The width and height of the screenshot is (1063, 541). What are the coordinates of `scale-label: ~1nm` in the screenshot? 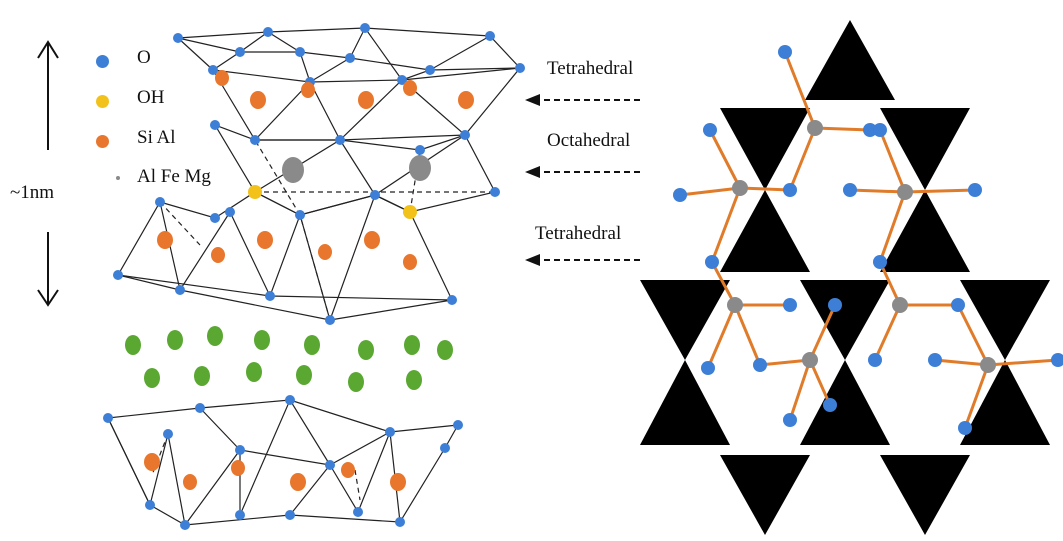 It's located at (32, 192).